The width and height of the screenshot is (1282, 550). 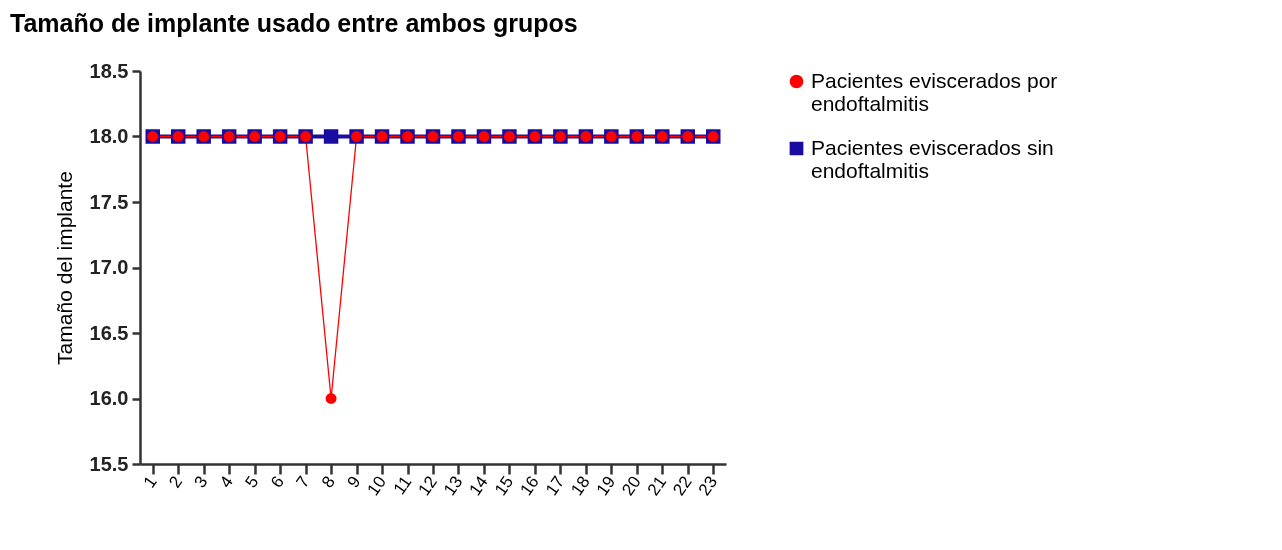 I want to click on x-tick-label: 3, so click(x=201, y=482).